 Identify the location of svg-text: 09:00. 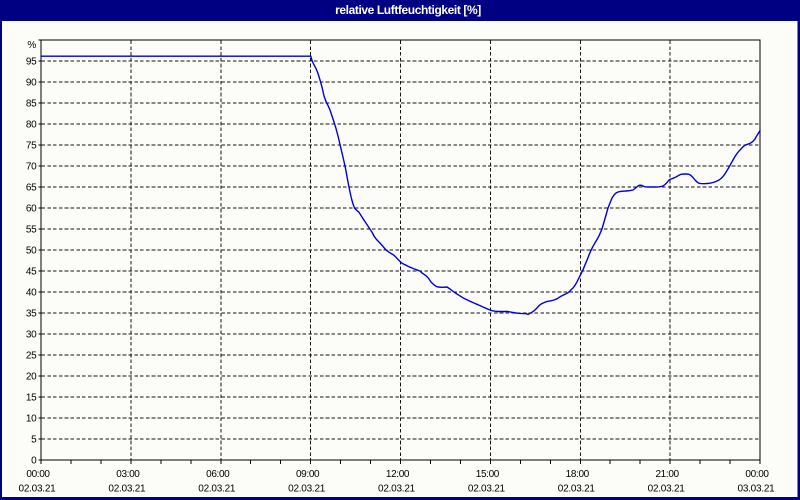
(308, 474).